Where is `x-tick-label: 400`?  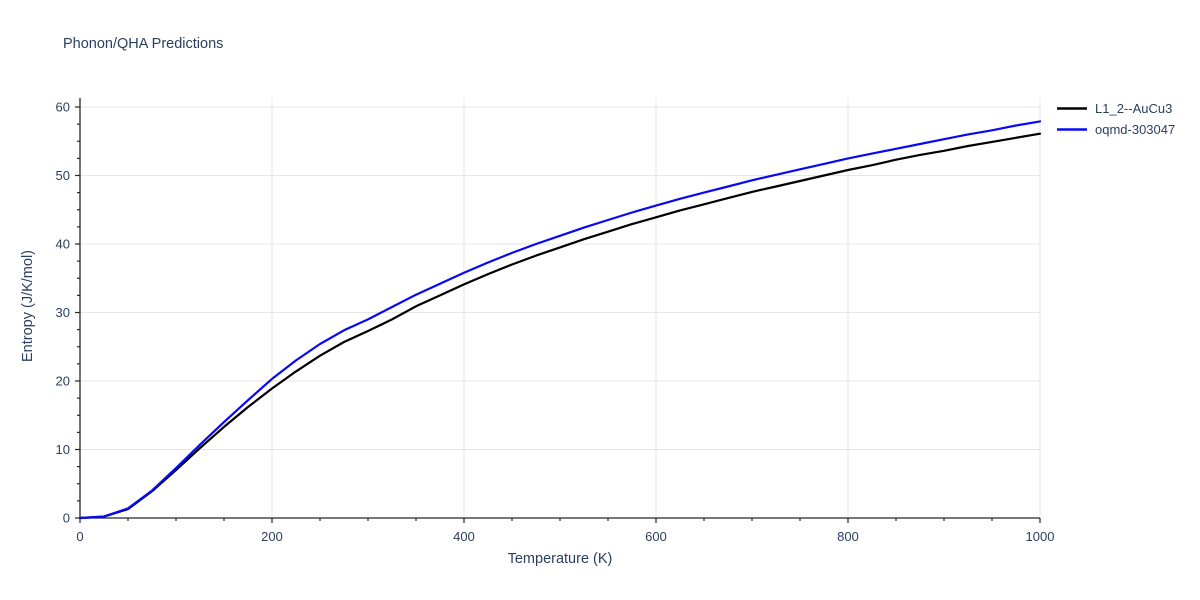 x-tick-label: 400 is located at coordinates (464, 536).